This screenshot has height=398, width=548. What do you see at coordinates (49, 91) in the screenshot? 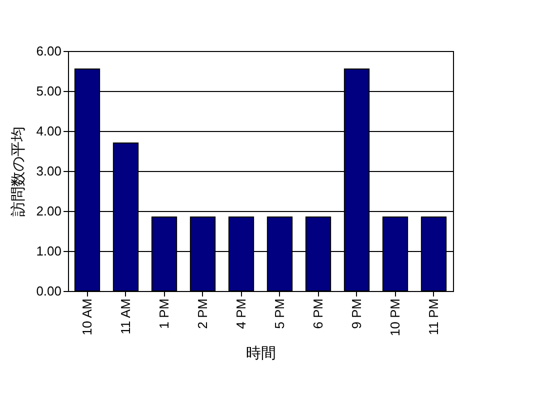
I see `y-tick-label: 5.00` at bounding box center [49, 91].